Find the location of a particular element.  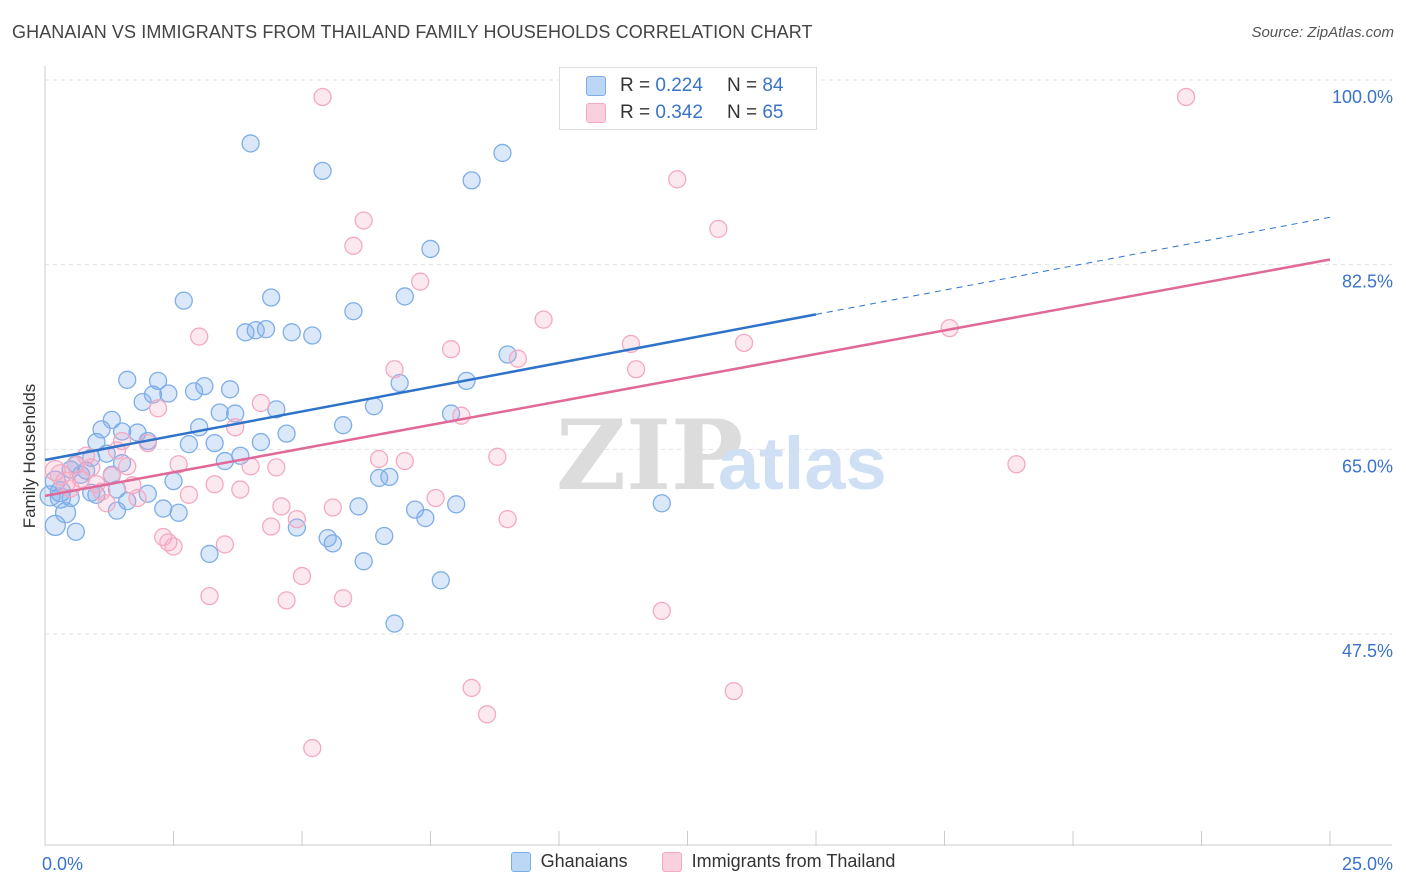

correlation-legend: R = 0.224 N = 84 R = 0.342 N = 65 is located at coordinates (688, 98).